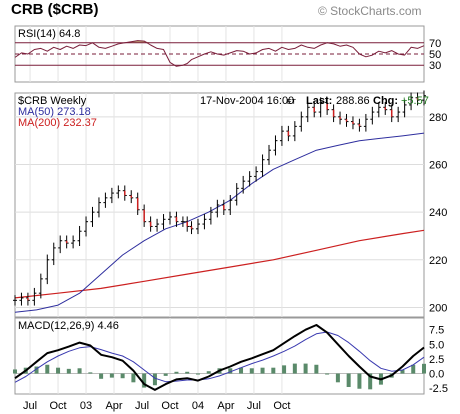 This screenshot has height=414, width=460. I want to click on macd-signal-line, so click(219, 357).